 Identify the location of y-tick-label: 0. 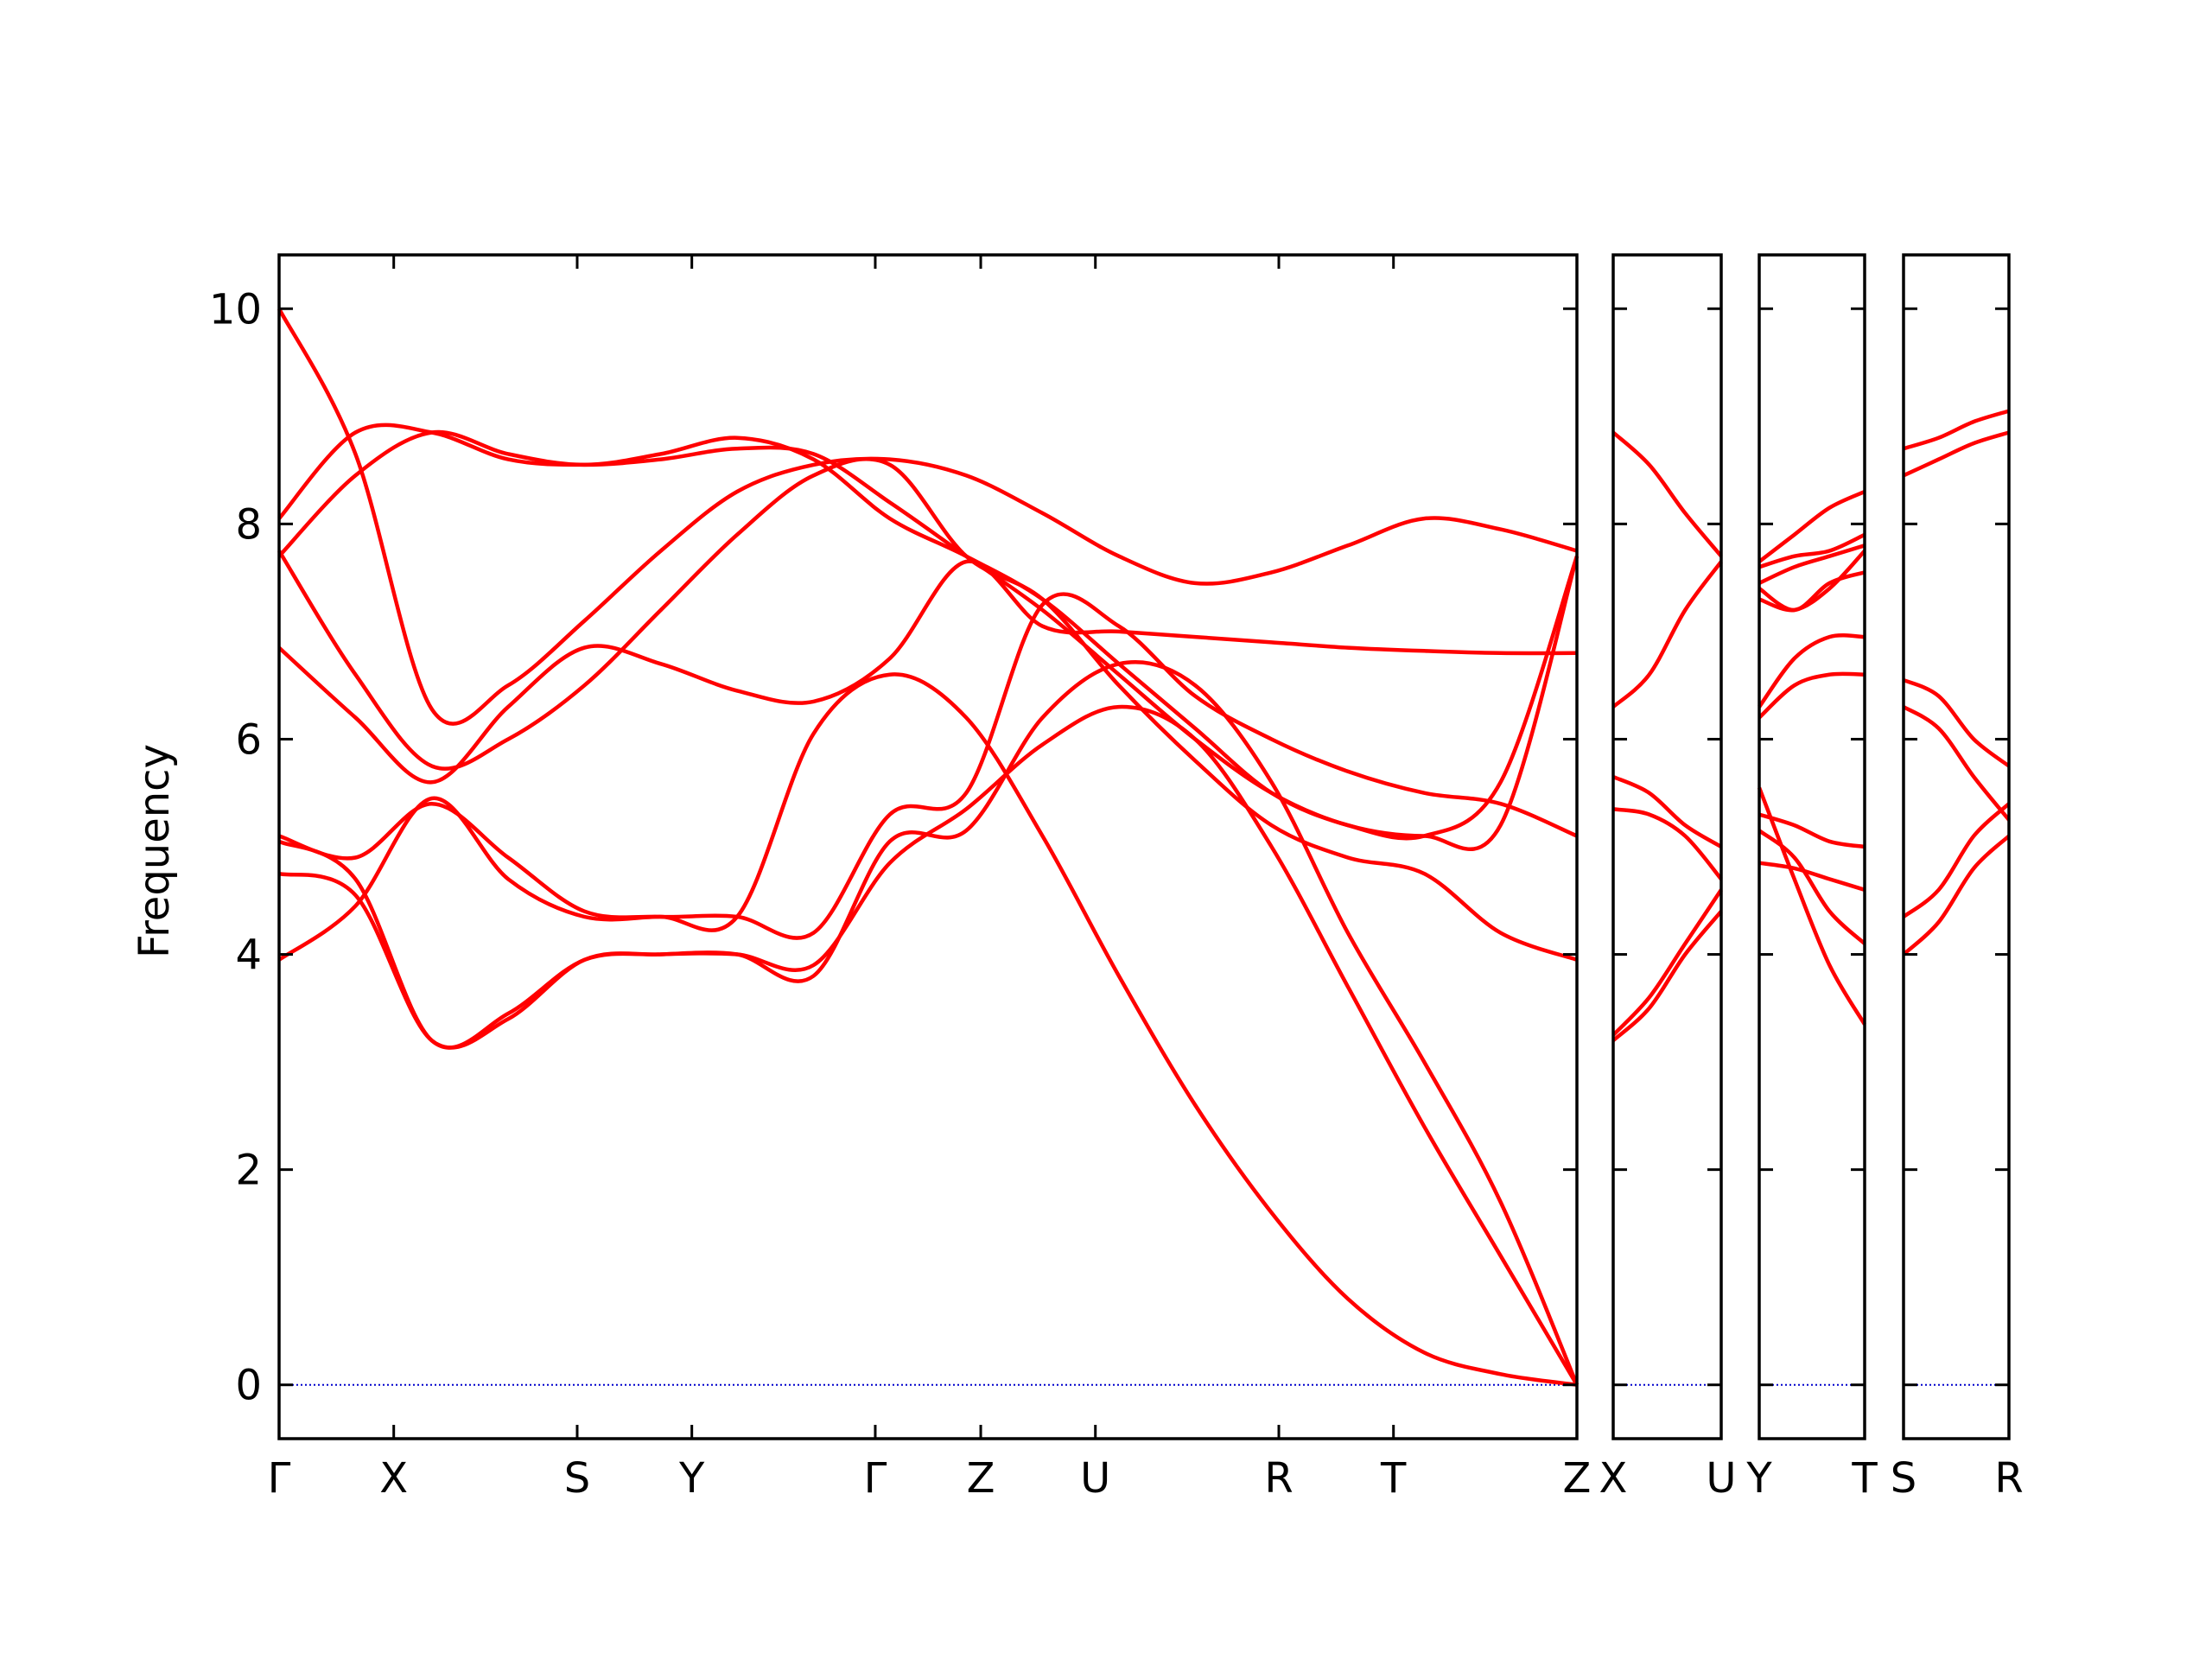
(248, 1386).